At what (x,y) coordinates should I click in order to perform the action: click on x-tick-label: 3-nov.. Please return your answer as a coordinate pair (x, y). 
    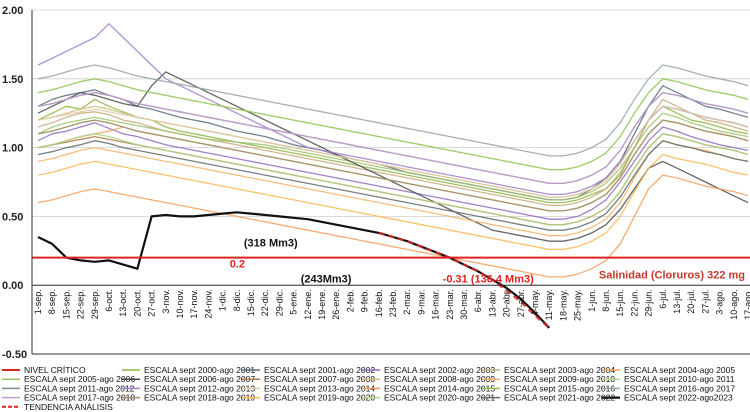
    Looking at the image, I should click on (166, 301).